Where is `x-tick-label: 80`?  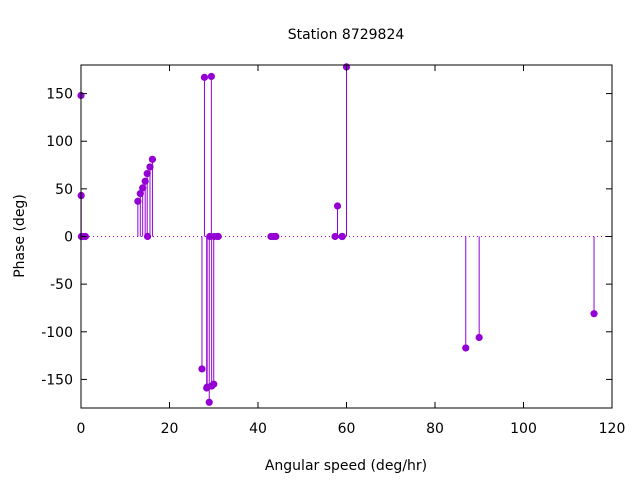
x-tick-label: 80 is located at coordinates (435, 429).